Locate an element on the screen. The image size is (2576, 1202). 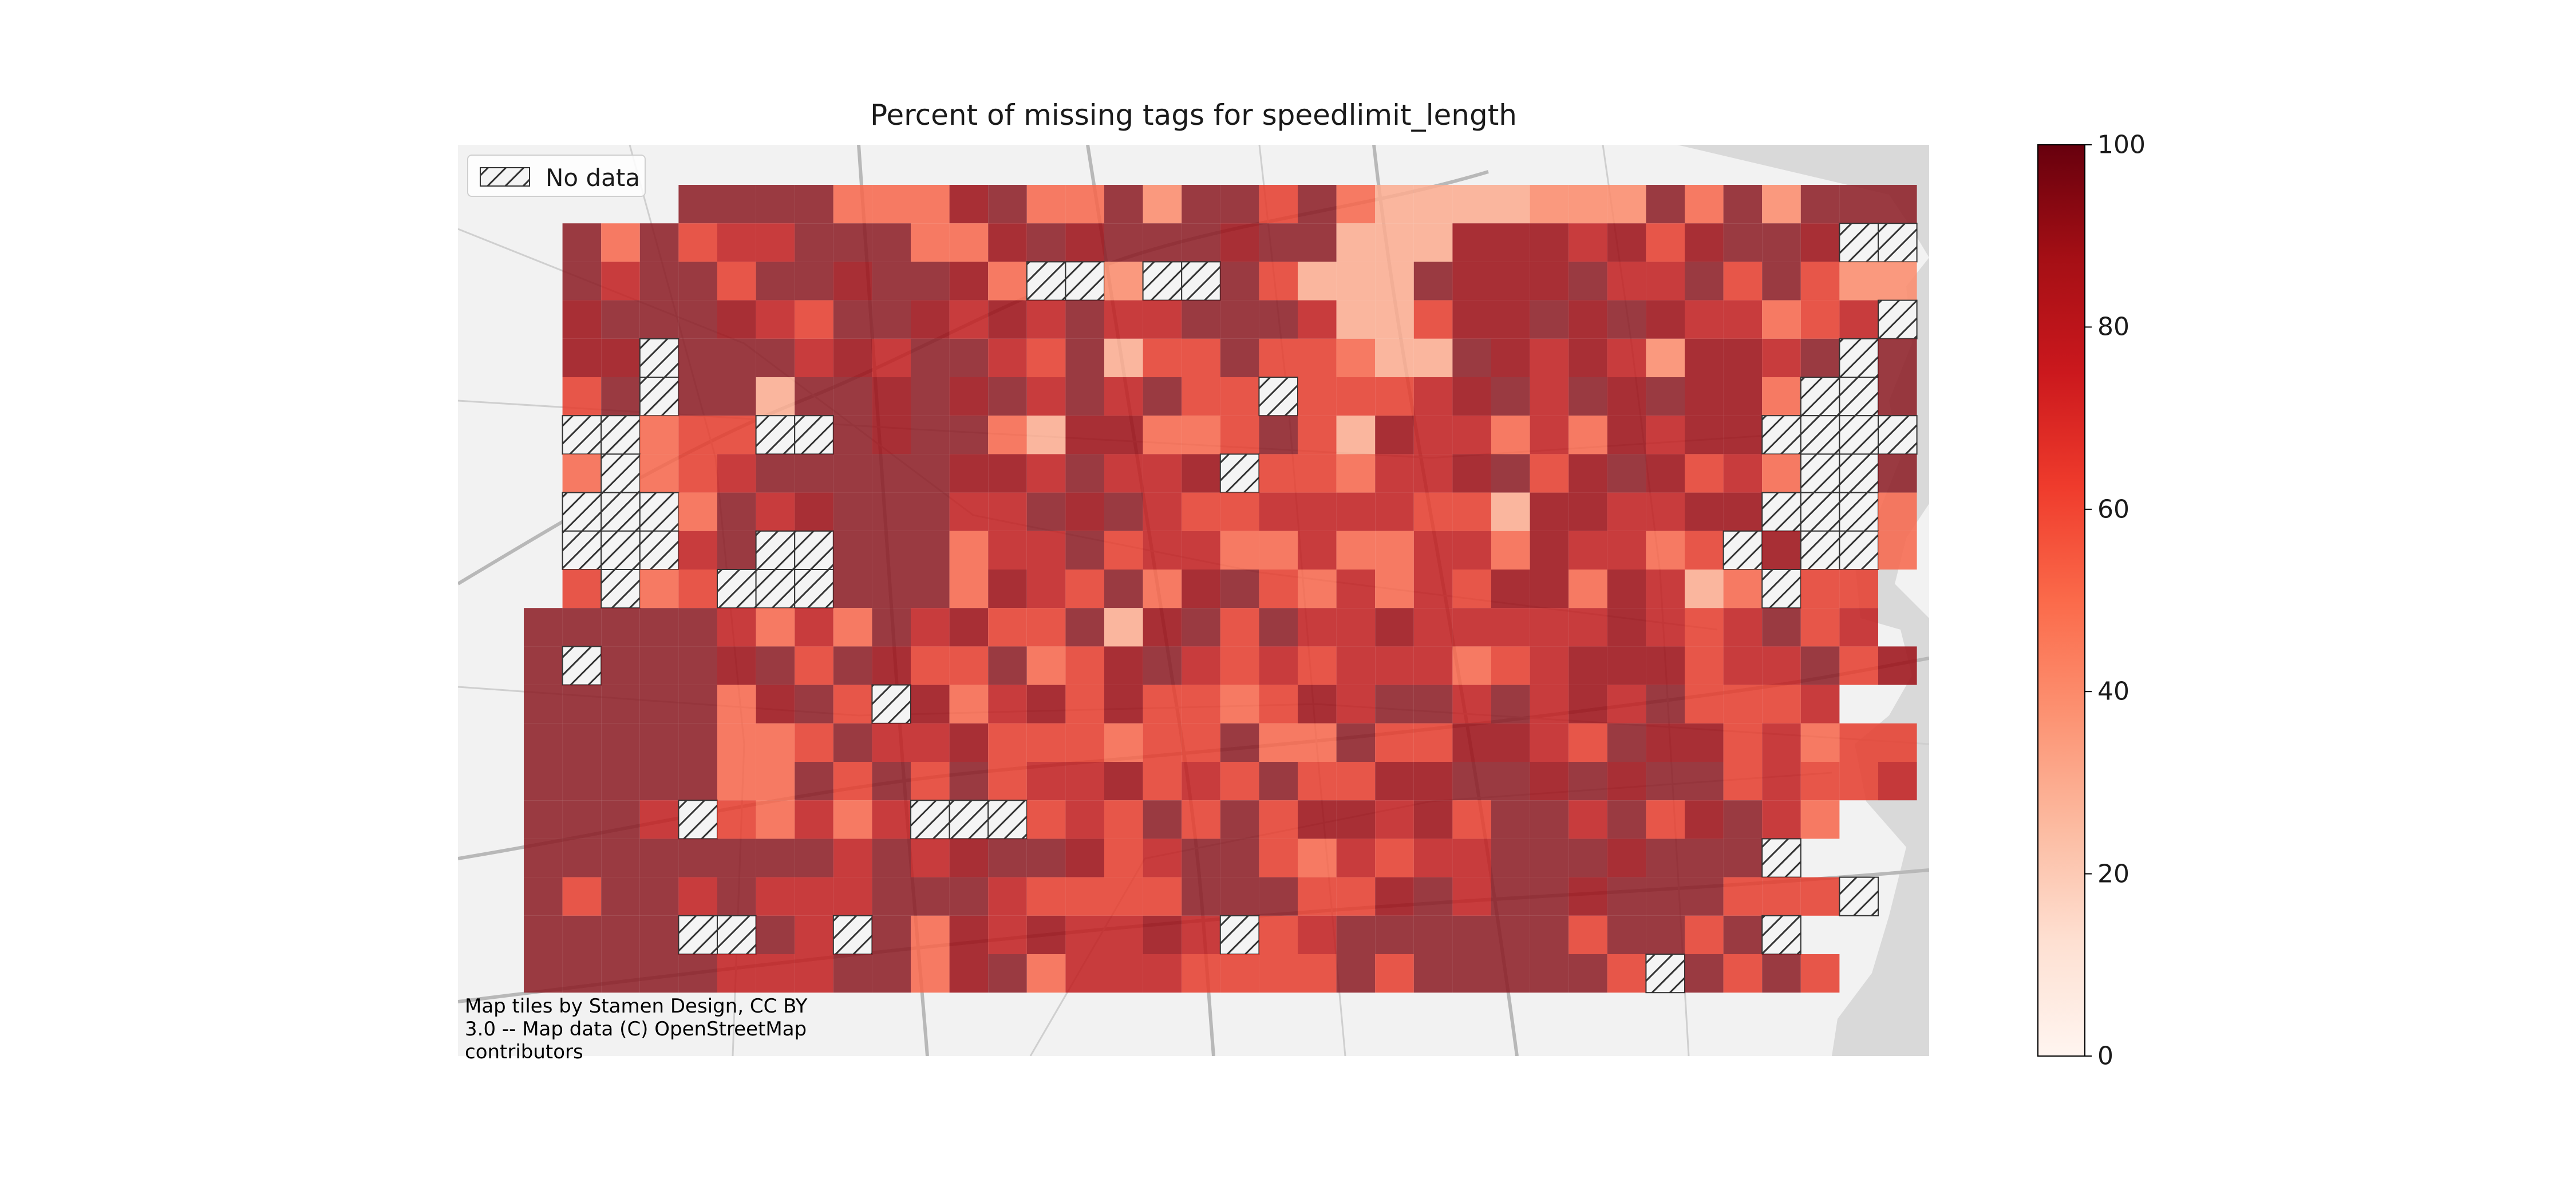
colorbar-tick-label: 0 is located at coordinates (2105, 1056).